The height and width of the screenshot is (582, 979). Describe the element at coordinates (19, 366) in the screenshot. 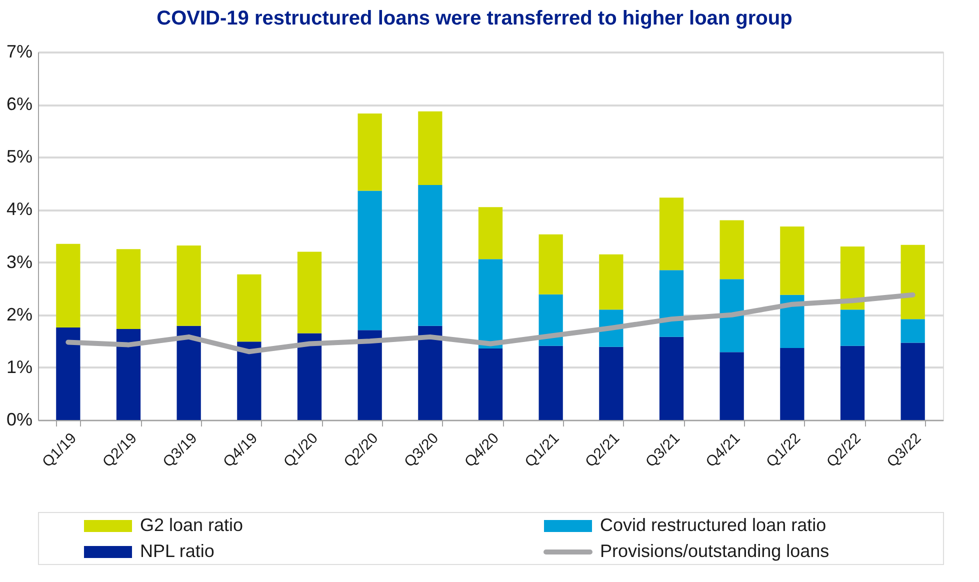

I see `y-tick-label: 1%` at that location.